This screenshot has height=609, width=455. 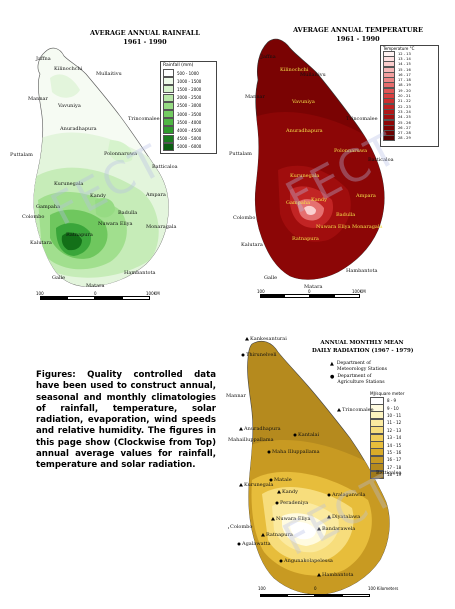 What do you see at coordinates (339, 529) in the screenshot?
I see `radiation-place-label-bandarawela: Bandarawela` at bounding box center [339, 529].